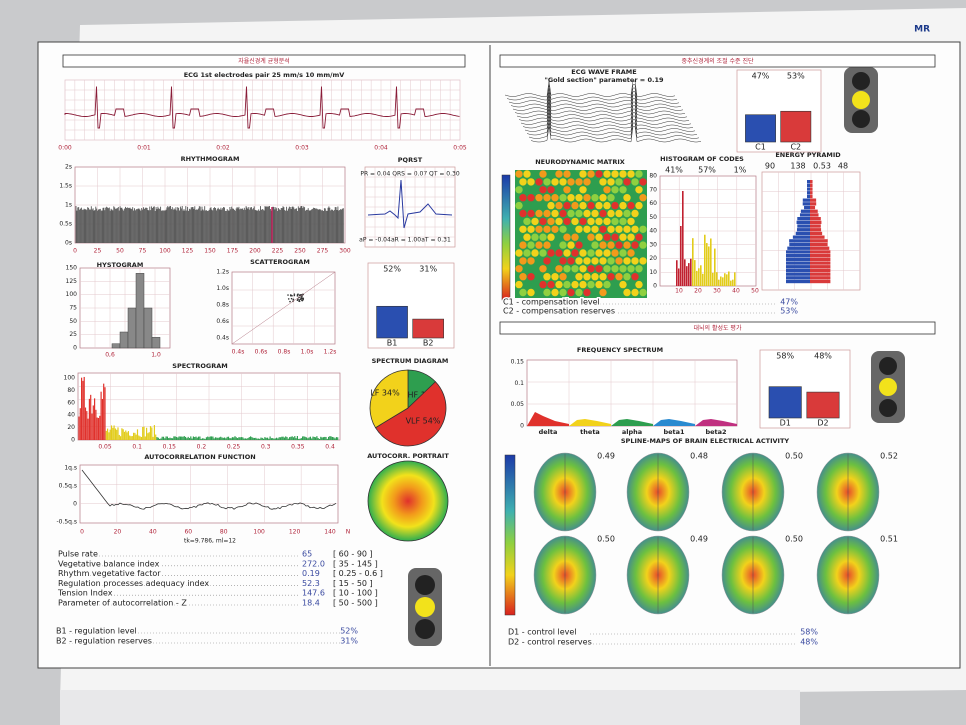 This screenshot has height=725, width=966. Describe the element at coordinates (679, 291) in the screenshot. I see `x-tick-label: 10` at that location.